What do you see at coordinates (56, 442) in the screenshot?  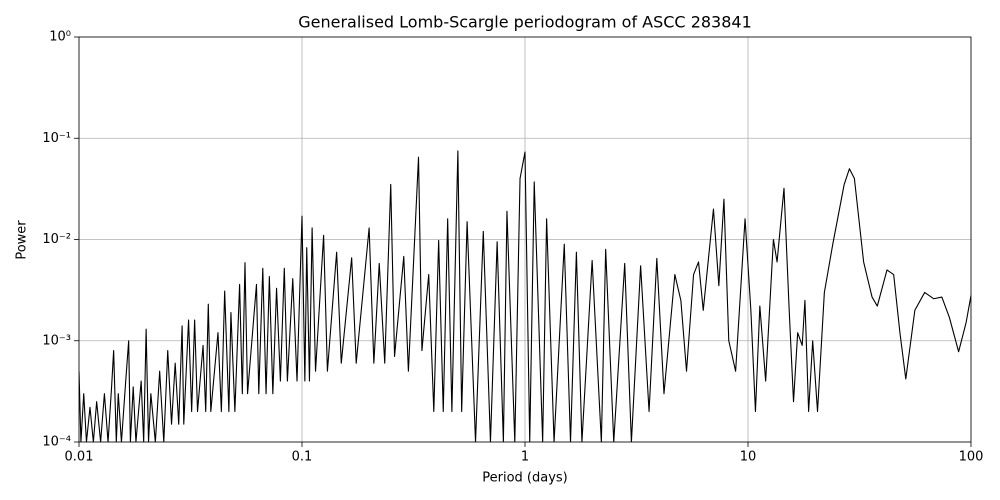 I see `y-tick-label: 10⁻⁴` at bounding box center [56, 442].